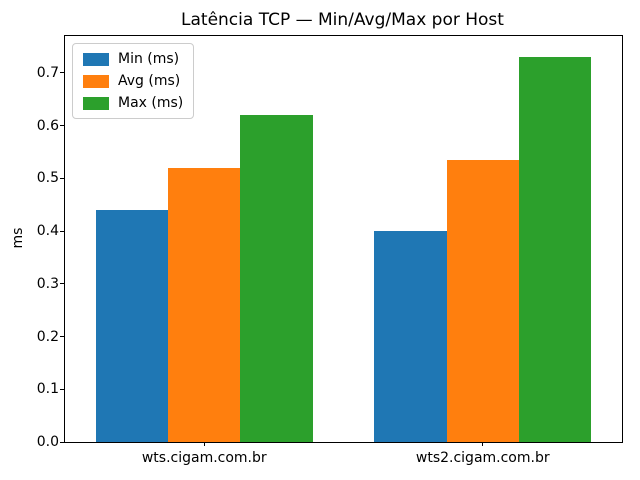 The width and height of the screenshot is (640, 480). I want to click on legend-swatch-avg-icon, so click(96, 81).